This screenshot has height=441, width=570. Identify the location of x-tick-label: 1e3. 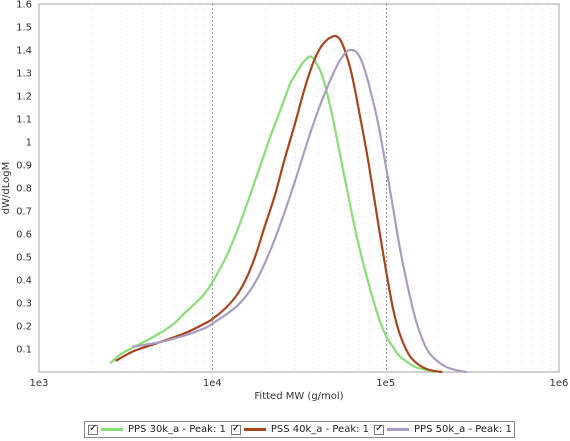
(39, 383).